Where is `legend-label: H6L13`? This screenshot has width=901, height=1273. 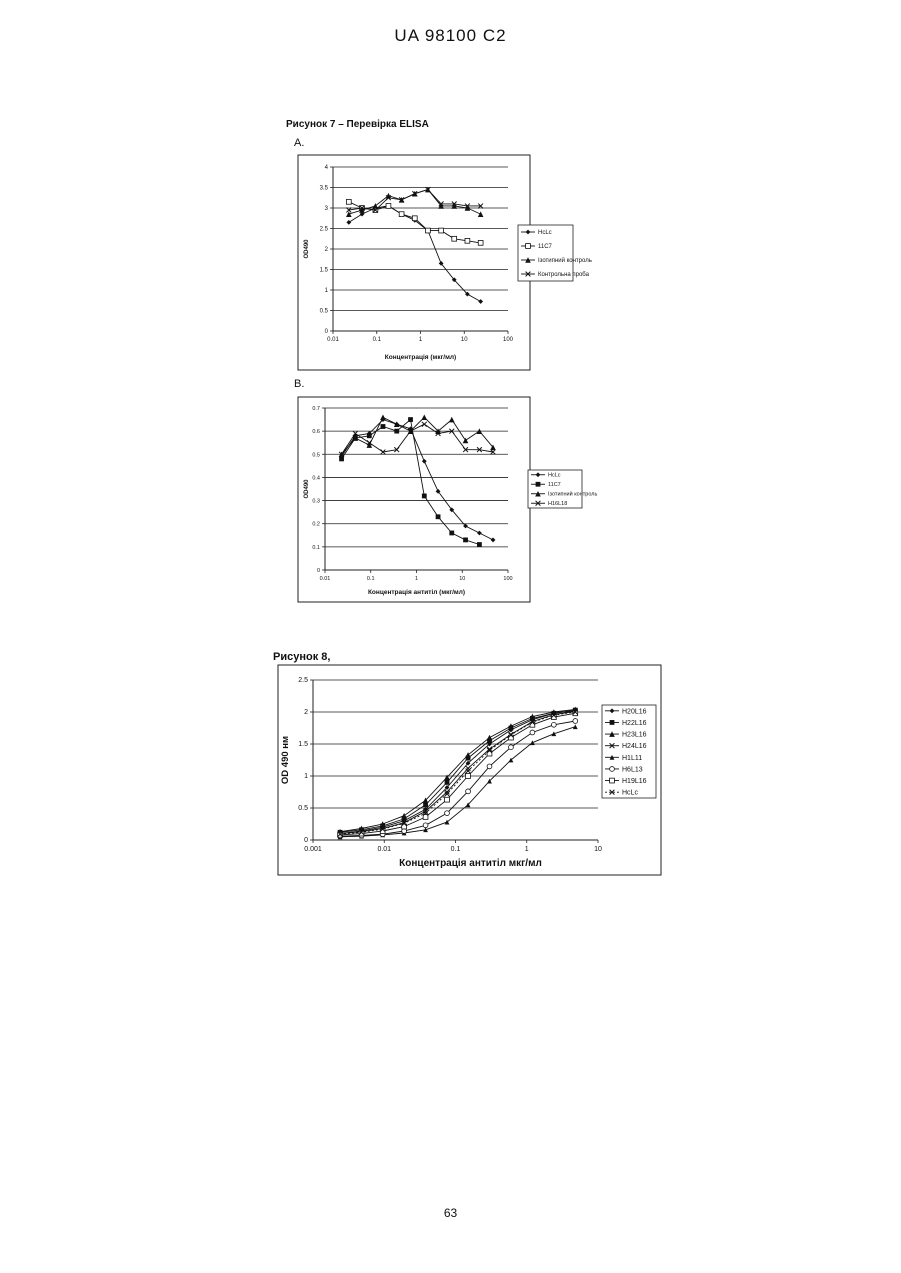 legend-label: H6L13 is located at coordinates (632, 769).